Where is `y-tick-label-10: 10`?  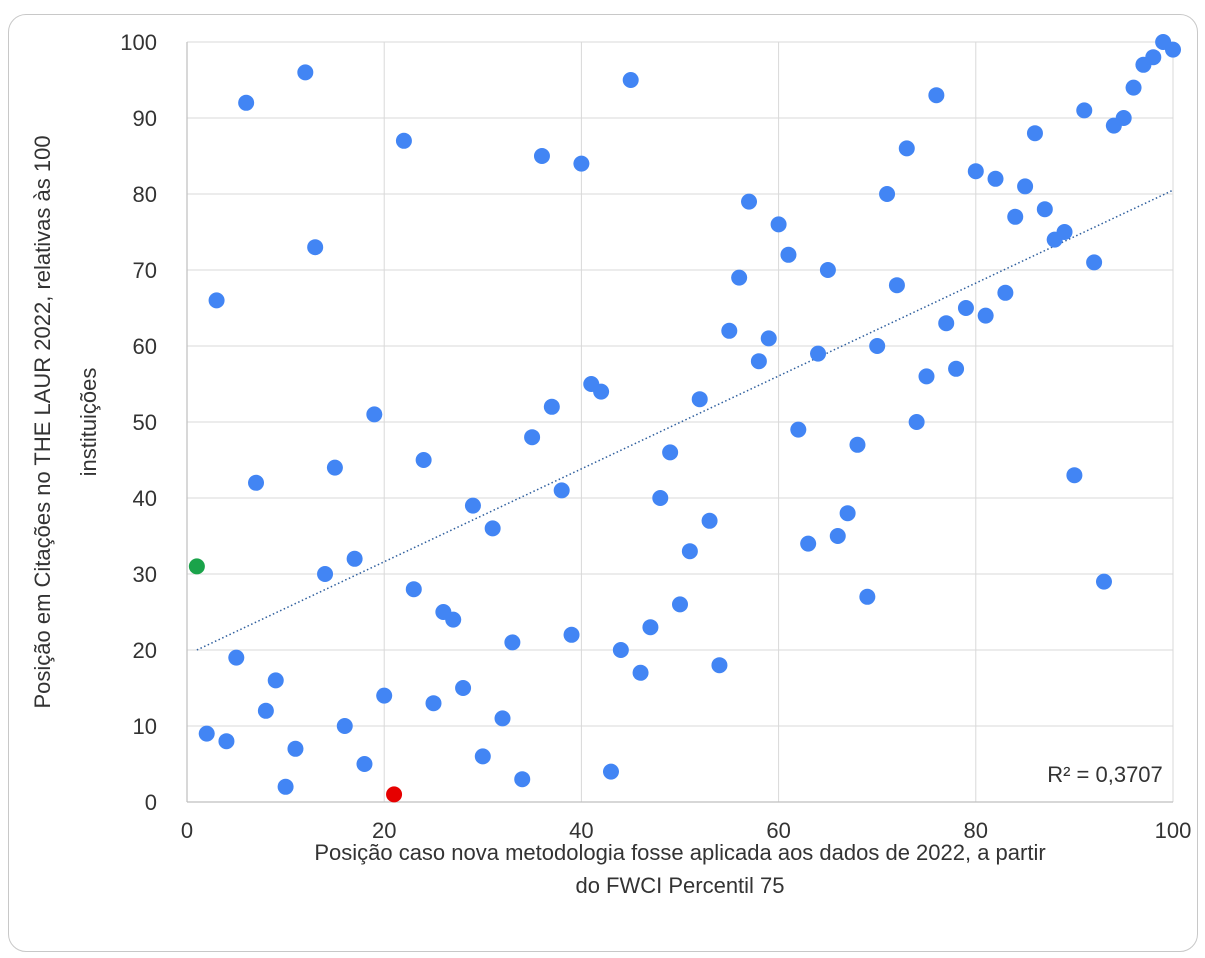 y-tick-label-10: 10 is located at coordinates (145, 726).